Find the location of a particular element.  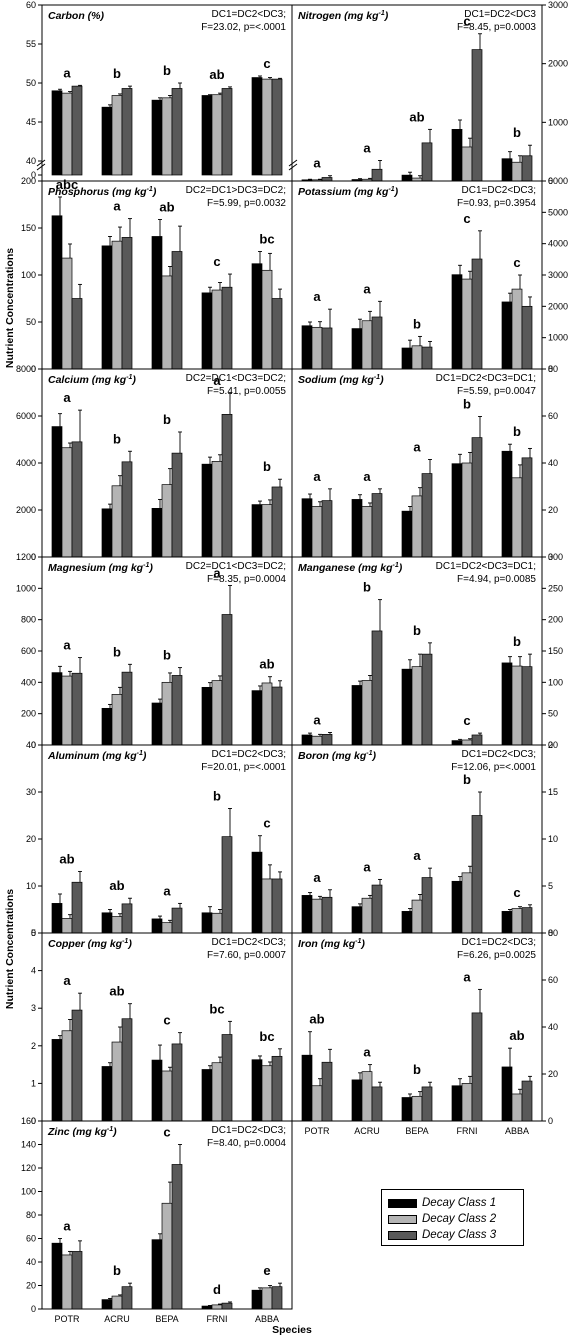

y-tick-label: 1000 is located at coordinates (558, 338).